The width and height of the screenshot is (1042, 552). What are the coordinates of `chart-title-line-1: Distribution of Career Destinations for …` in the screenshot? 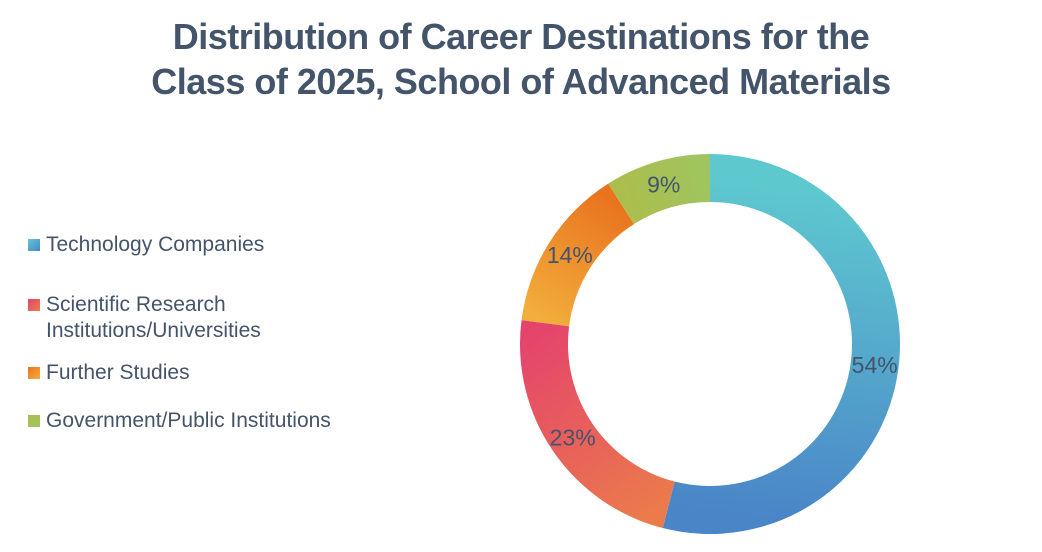 It's located at (521, 36).